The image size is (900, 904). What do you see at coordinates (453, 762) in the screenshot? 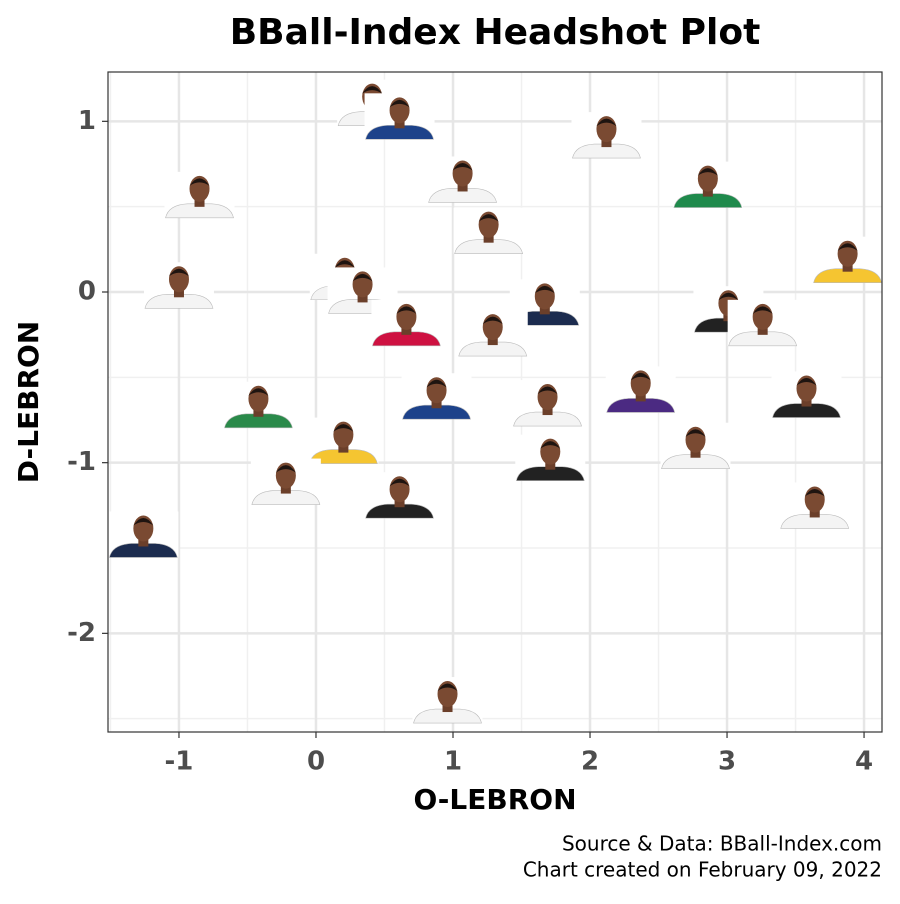
I see `x-tick-label: 1` at bounding box center [453, 762].